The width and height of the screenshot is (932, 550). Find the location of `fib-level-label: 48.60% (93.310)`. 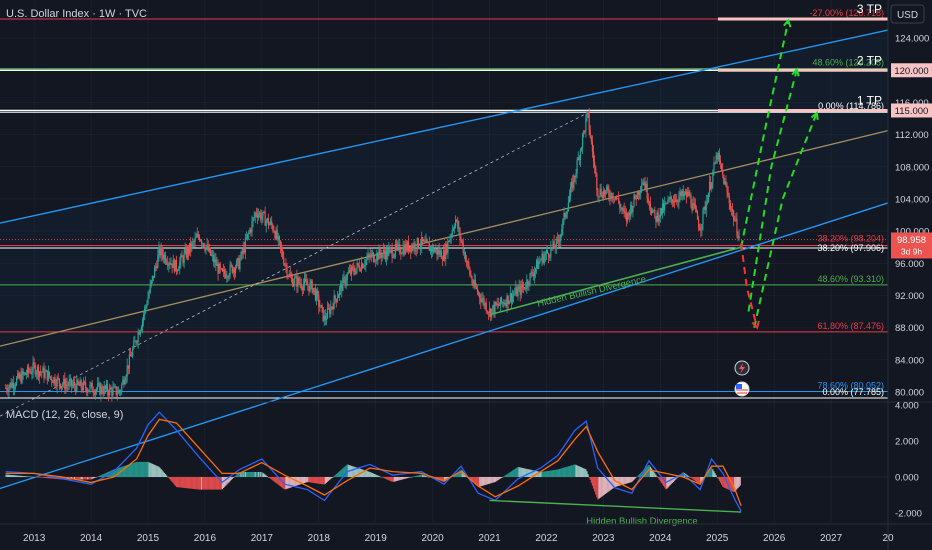

fib-level-label: 48.60% (93.310) is located at coordinates (850, 279).